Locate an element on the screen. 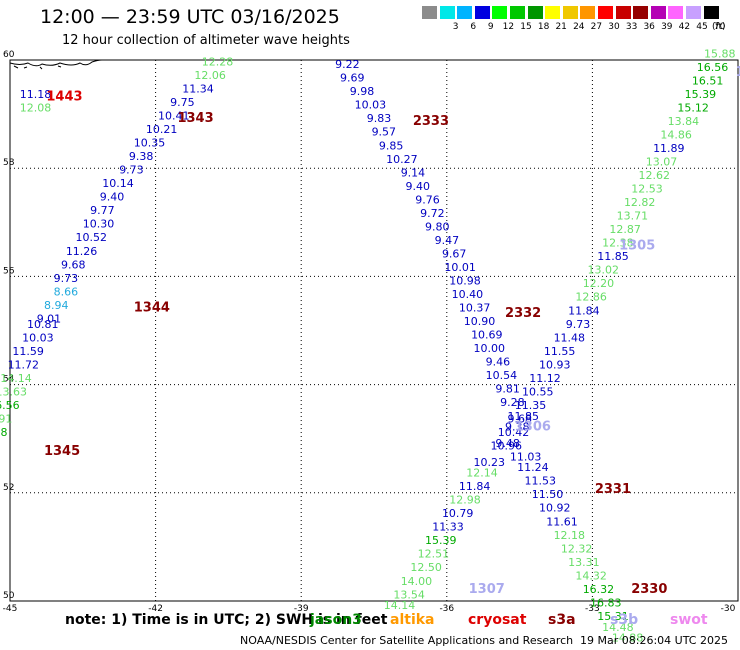 The width and height of the screenshot is (740, 650). pass-time-label: 1344 is located at coordinates (152, 308).